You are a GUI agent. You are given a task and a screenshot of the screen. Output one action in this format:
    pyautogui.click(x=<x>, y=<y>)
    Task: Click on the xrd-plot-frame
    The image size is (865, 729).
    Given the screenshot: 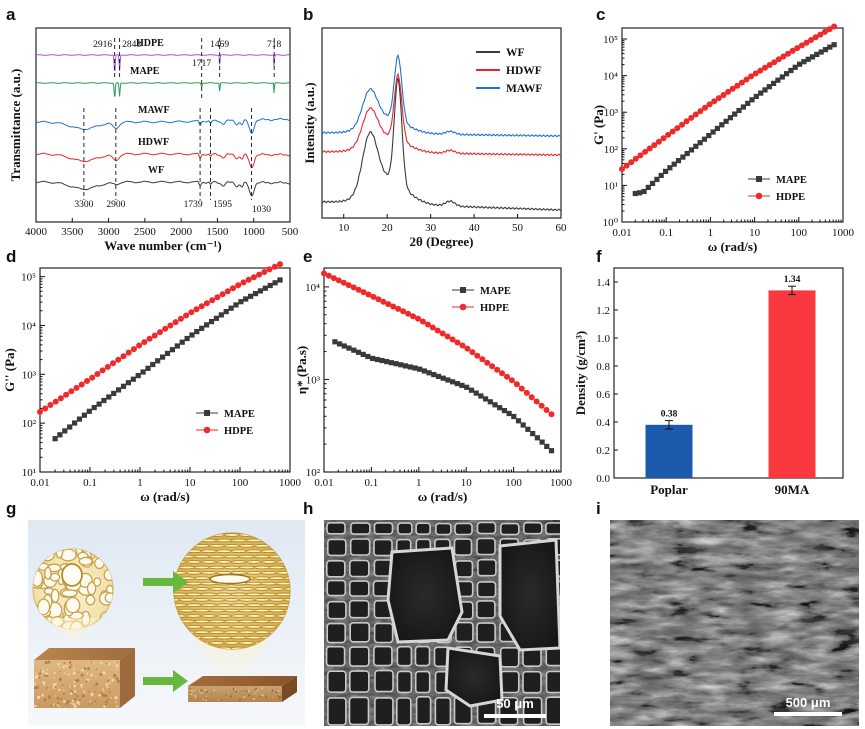 What is the action you would take?
    pyautogui.click(x=441, y=123)
    